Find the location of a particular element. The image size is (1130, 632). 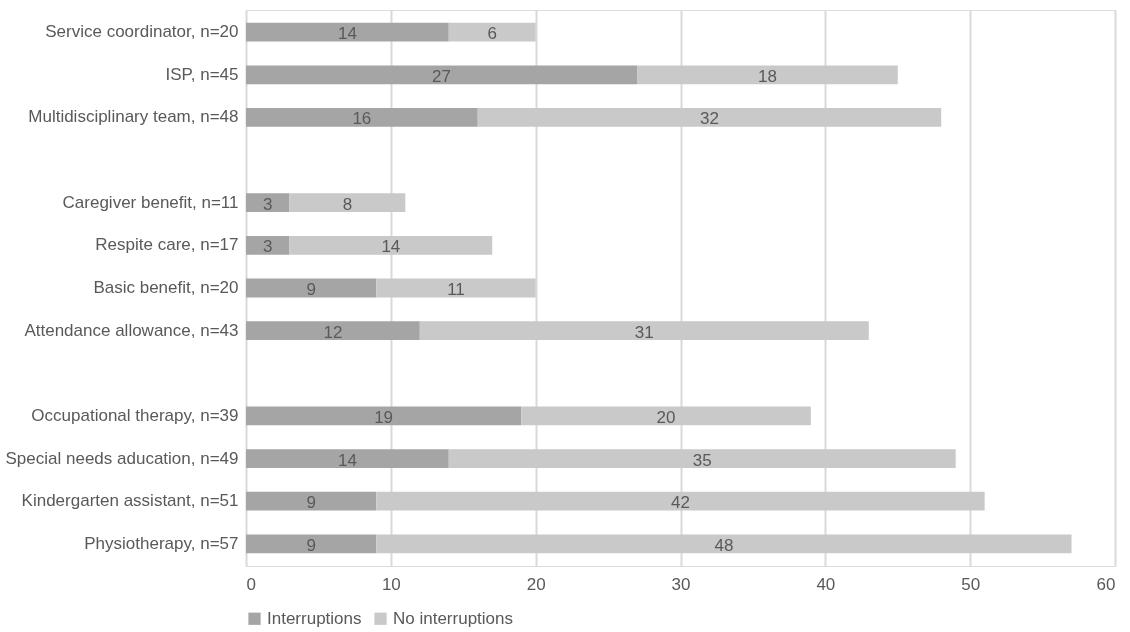

data-label: 16 is located at coordinates (362, 119).